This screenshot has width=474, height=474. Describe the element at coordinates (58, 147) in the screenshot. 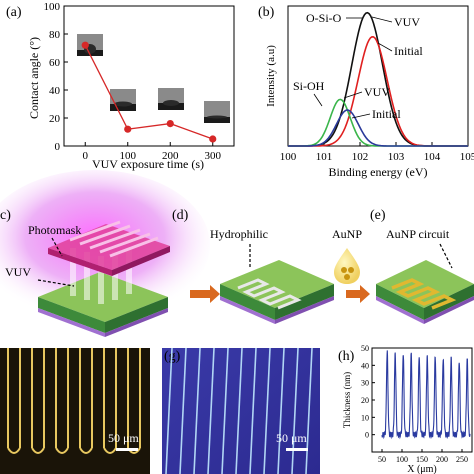

I see `a-ytick-label: 0` at that location.